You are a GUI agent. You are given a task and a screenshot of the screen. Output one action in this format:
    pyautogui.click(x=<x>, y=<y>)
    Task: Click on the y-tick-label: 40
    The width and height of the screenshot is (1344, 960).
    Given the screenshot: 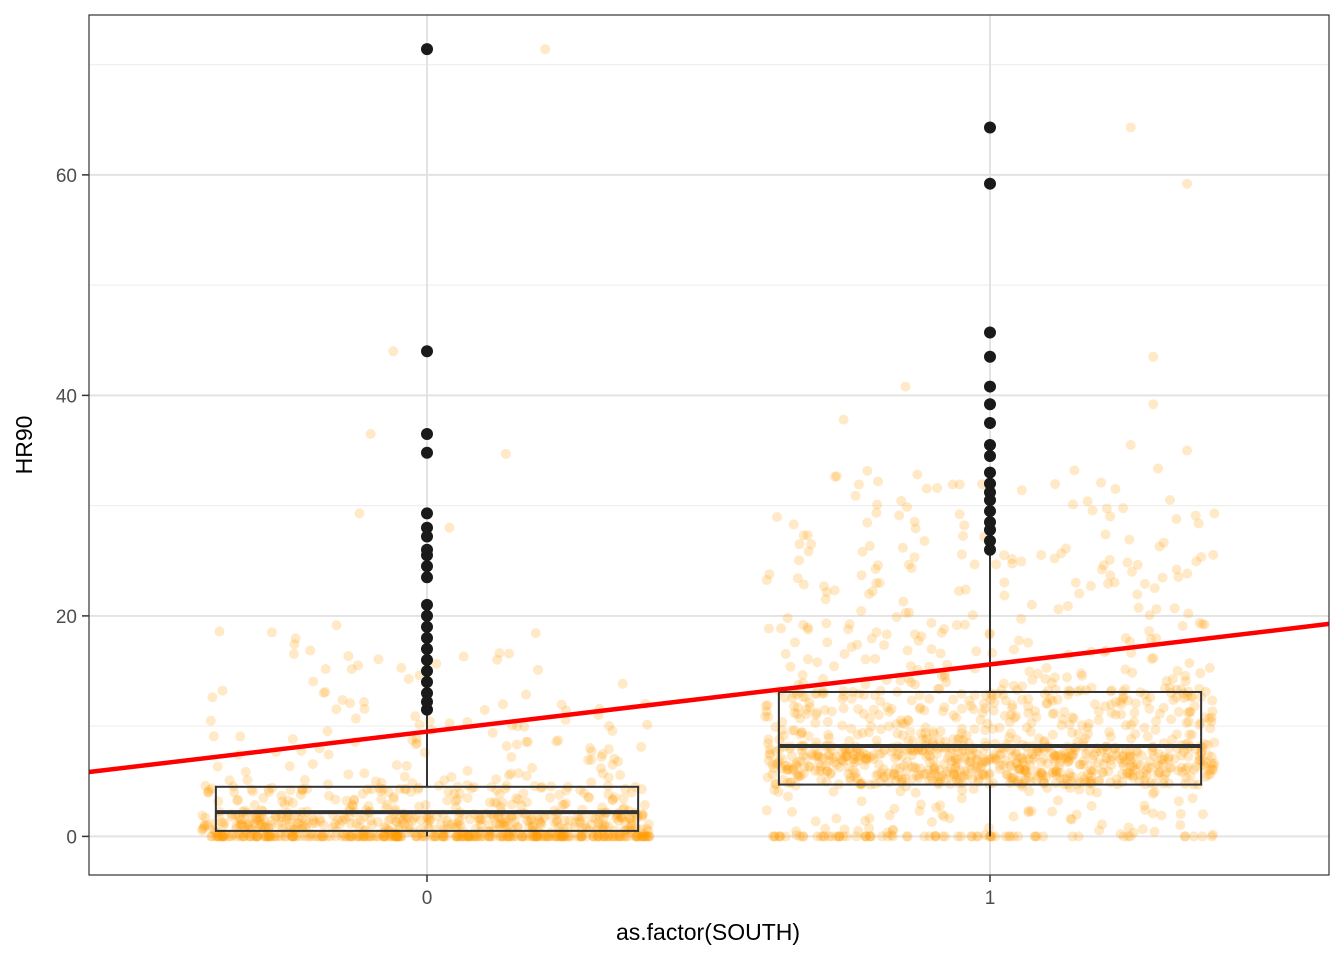 What is the action you would take?
    pyautogui.click(x=66, y=396)
    